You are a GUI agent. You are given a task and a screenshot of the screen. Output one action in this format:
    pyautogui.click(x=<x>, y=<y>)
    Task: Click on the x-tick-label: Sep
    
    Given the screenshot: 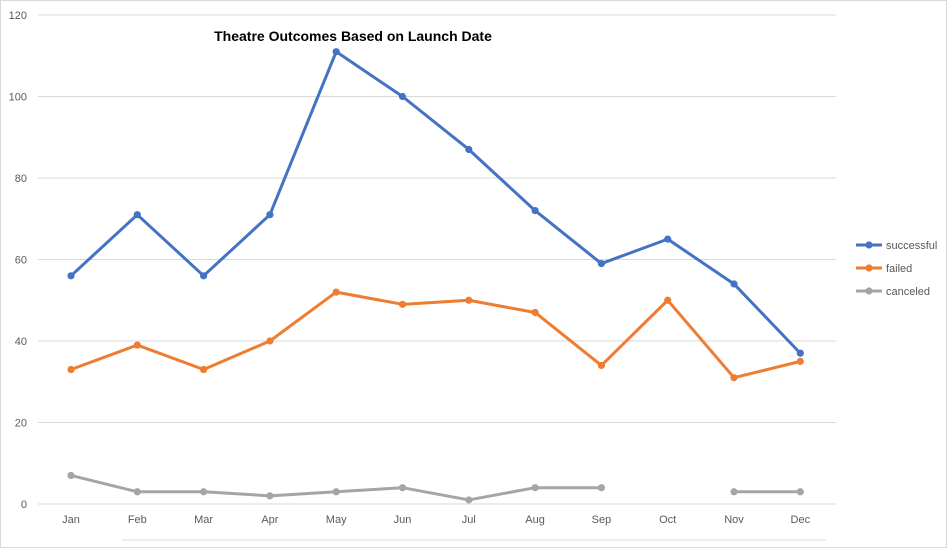 What is the action you would take?
    pyautogui.click(x=602, y=520)
    